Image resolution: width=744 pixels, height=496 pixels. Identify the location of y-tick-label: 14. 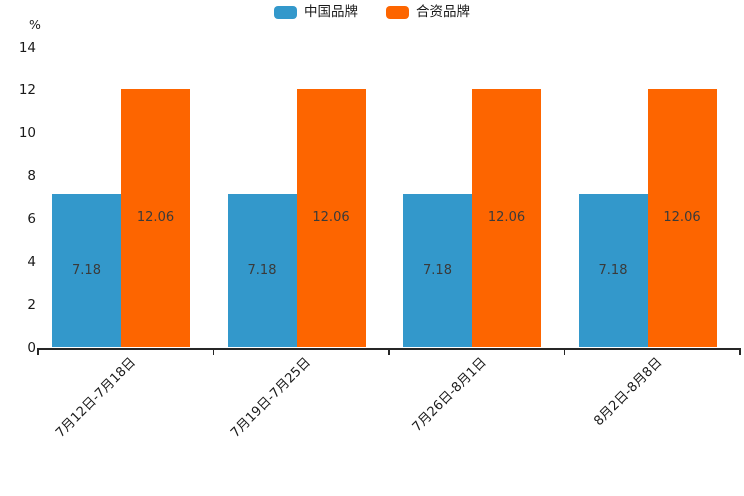
(27, 47).